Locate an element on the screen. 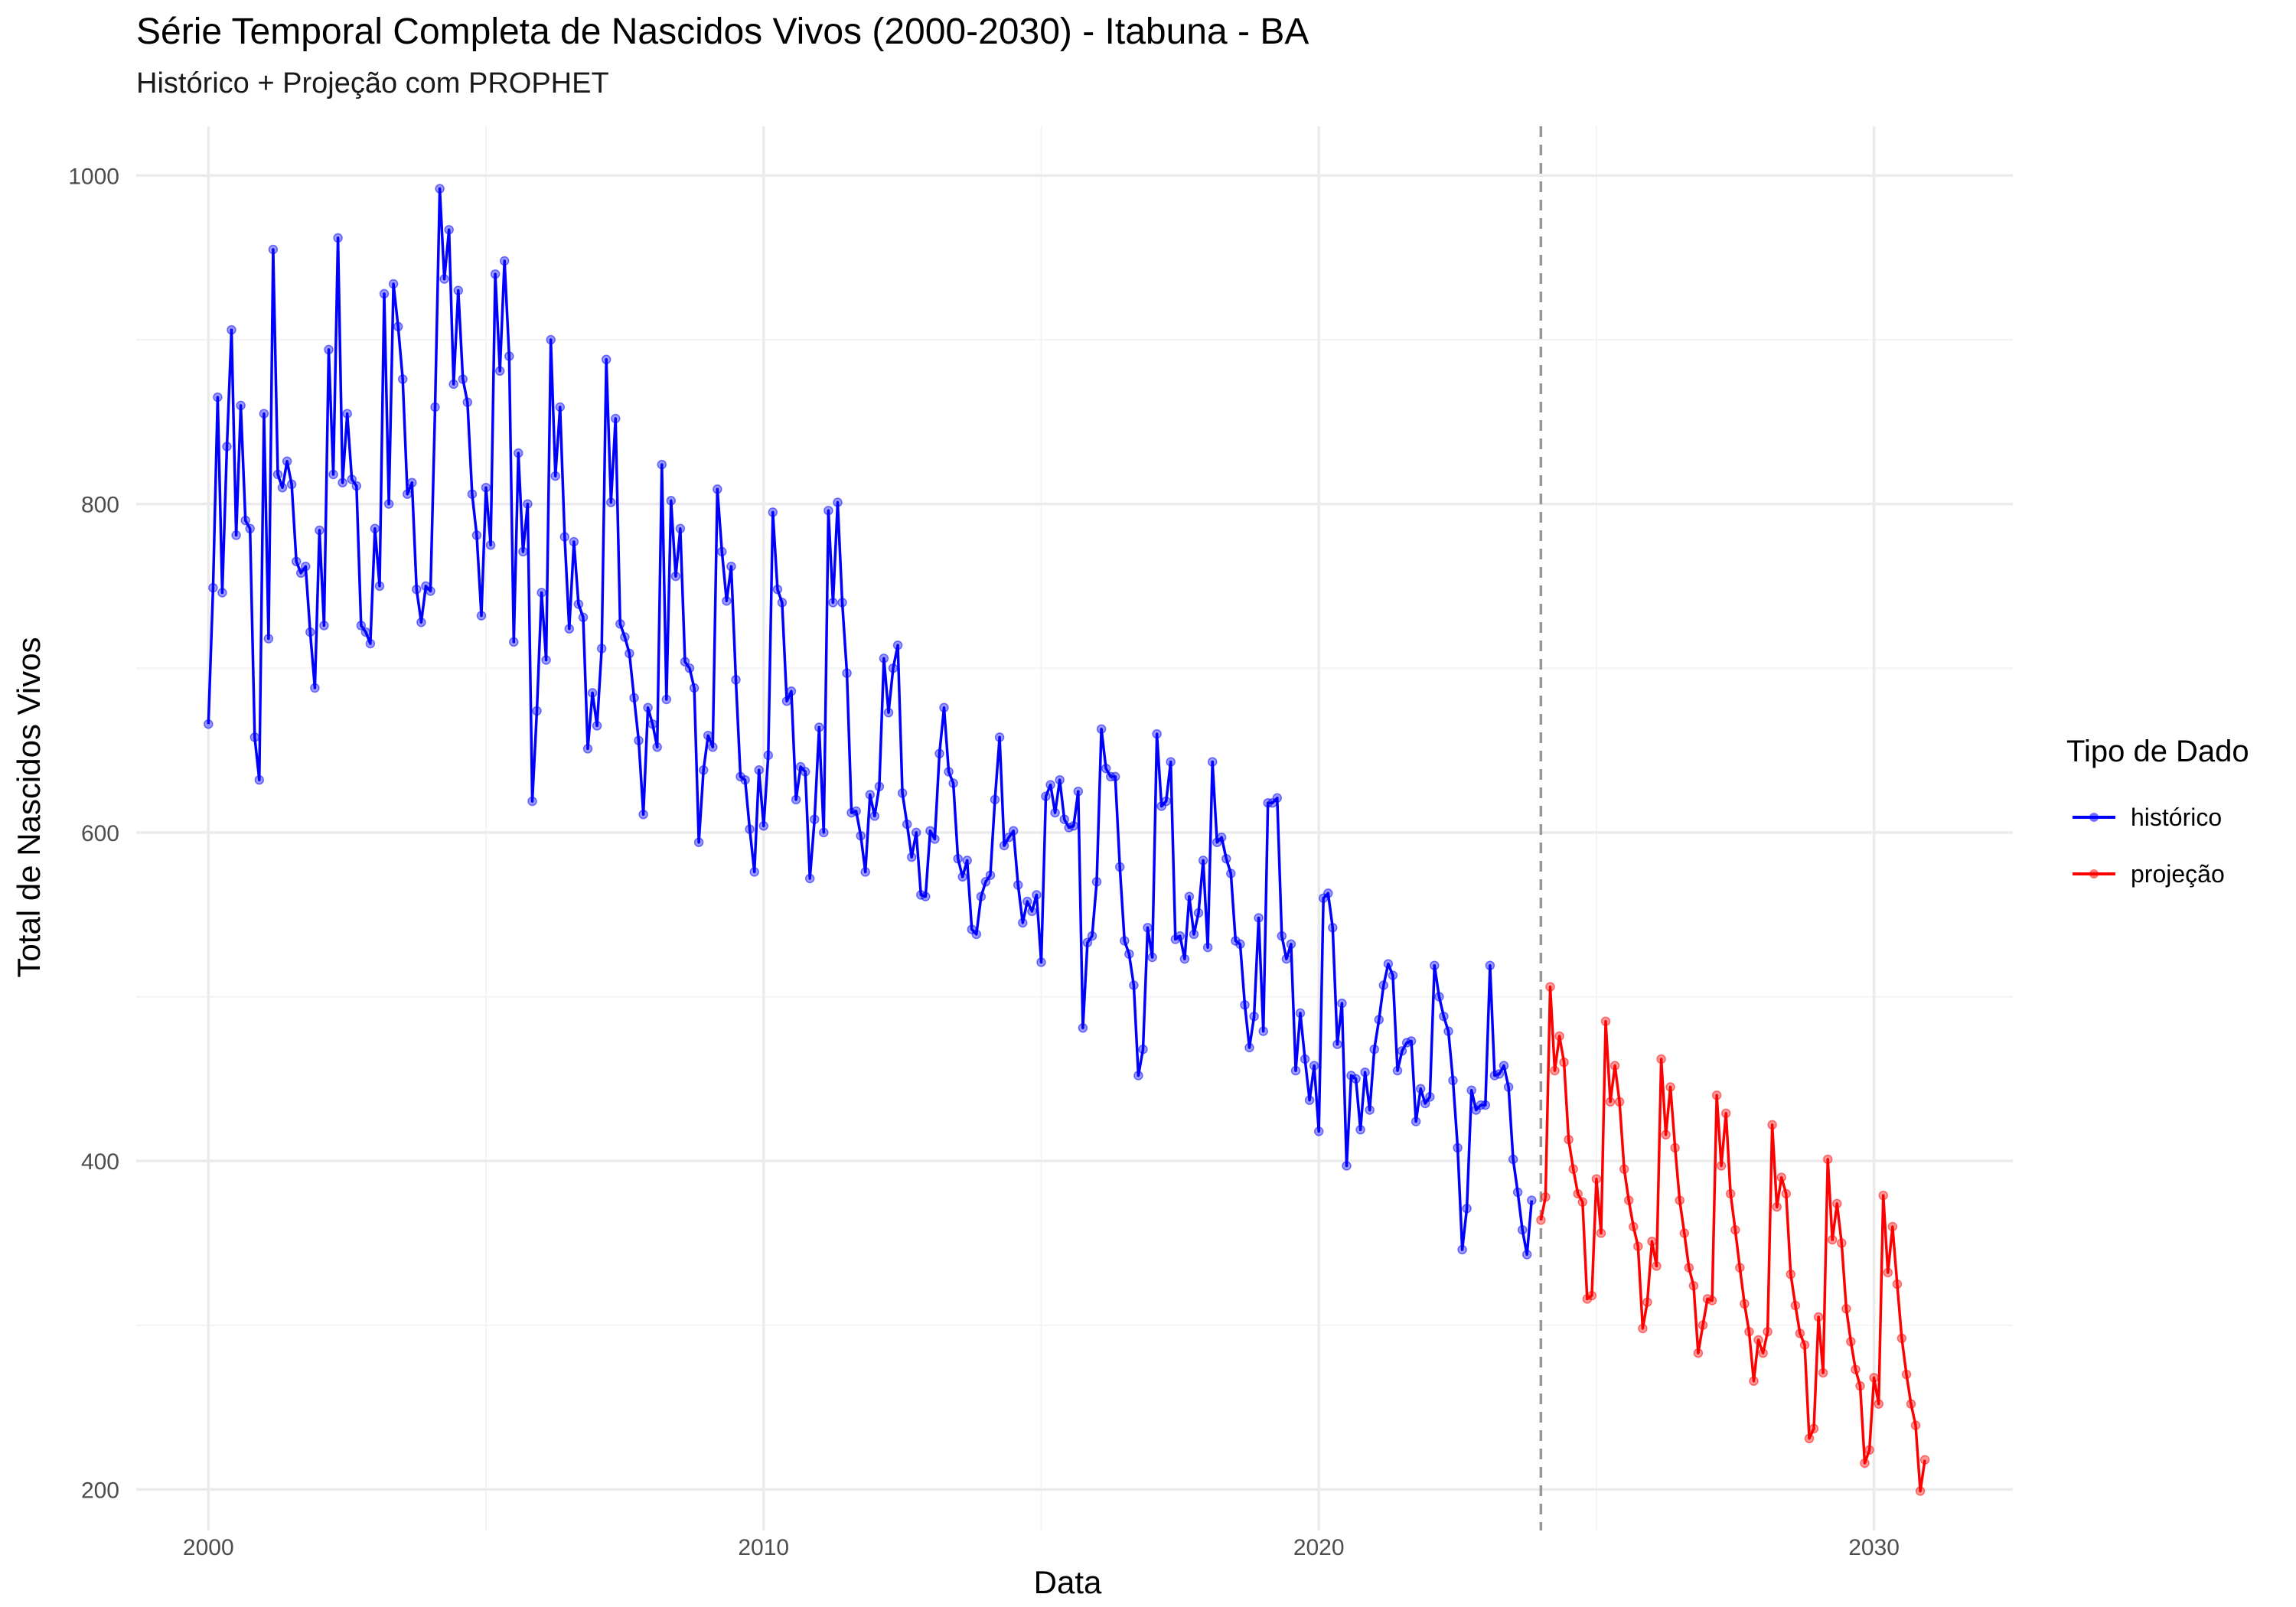 The height and width of the screenshot is (1607, 2296). legend-point-projecao is located at coordinates (2094, 873).